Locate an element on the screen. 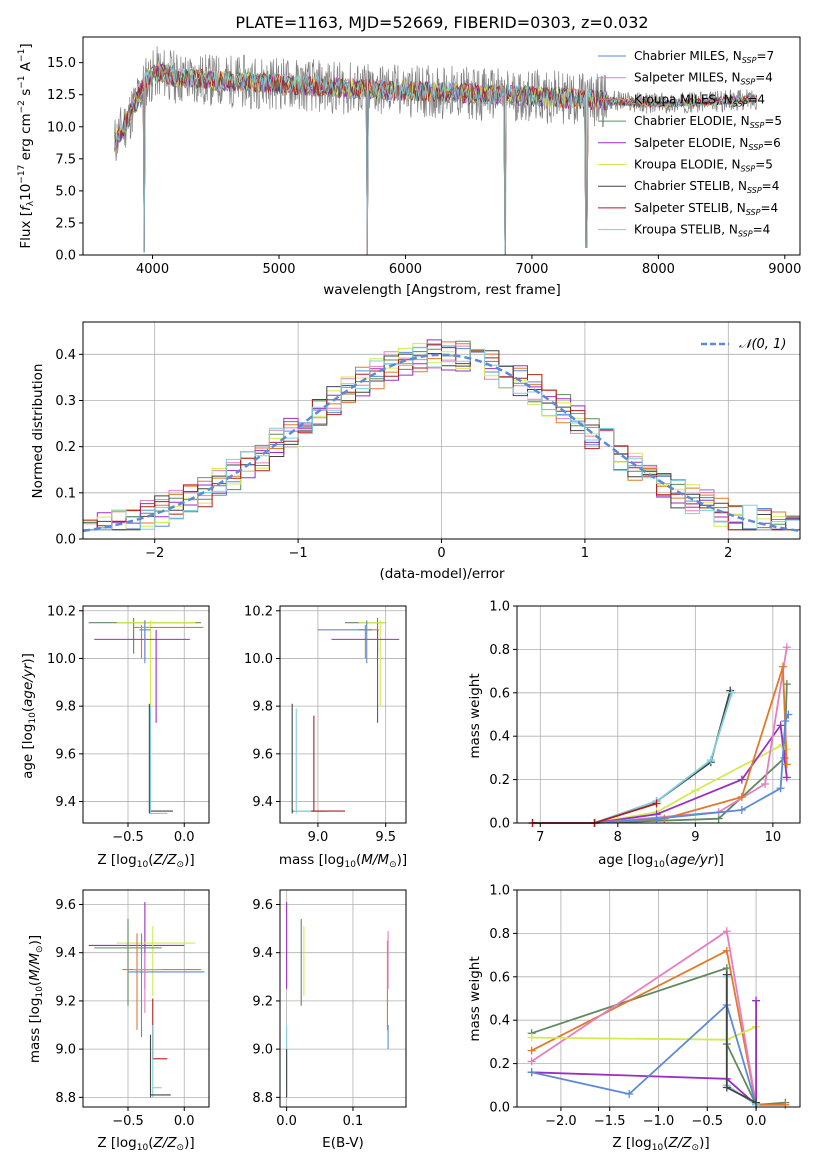  age-vs-Z-panel: −0.5 0.0 9.4 9.6 9.8 10.0 10.2 is located at coordinates (128, 724).